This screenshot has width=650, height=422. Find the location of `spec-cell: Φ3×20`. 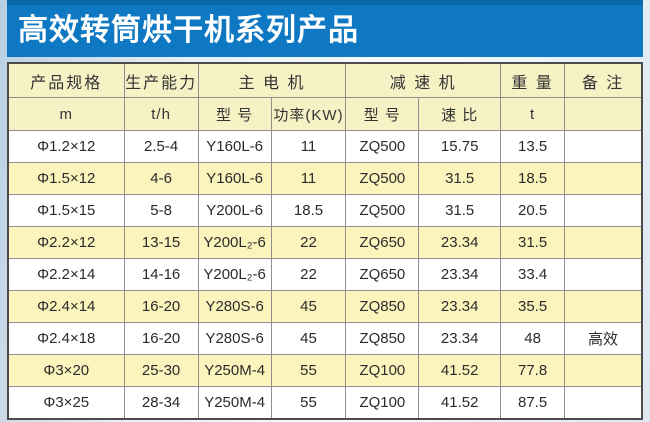

spec-cell: Φ3×20 is located at coordinates (66, 370).